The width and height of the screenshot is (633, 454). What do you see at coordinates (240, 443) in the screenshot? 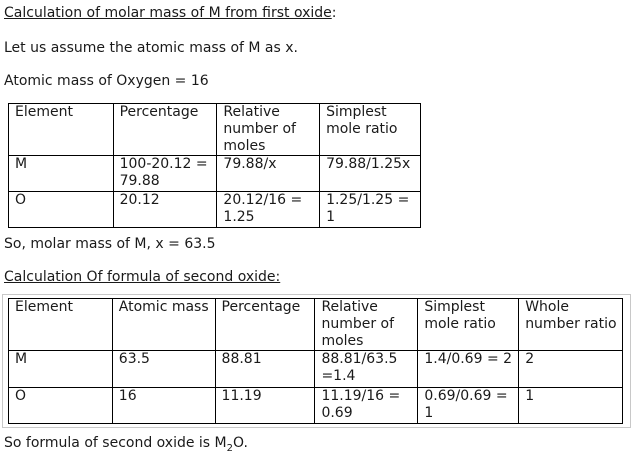
I see `formula-suffix: O.` at bounding box center [240, 443].